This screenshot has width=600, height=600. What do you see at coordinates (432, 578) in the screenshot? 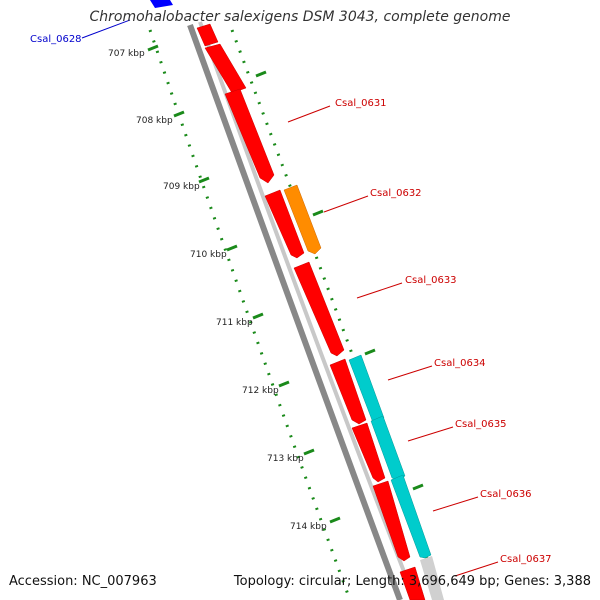
I see `gene-block-grey` at bounding box center [432, 578].